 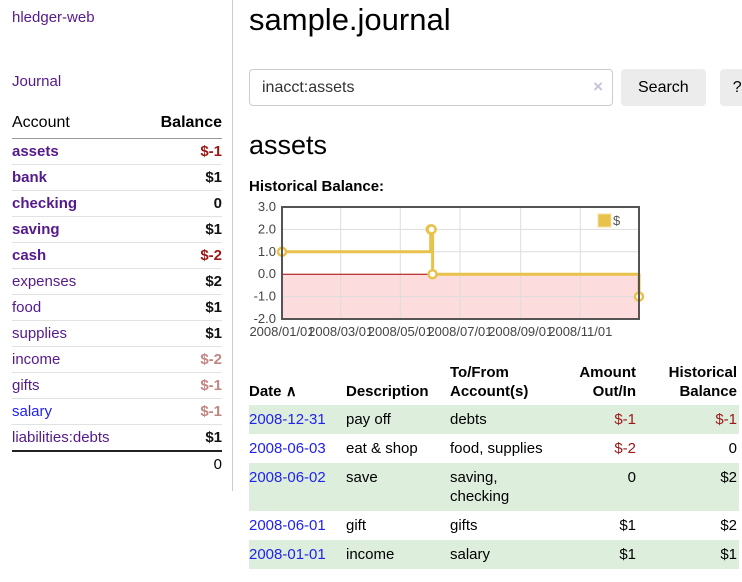 What do you see at coordinates (32, 411) in the screenshot?
I see `sidebar-account-link-salary: salary` at bounding box center [32, 411].